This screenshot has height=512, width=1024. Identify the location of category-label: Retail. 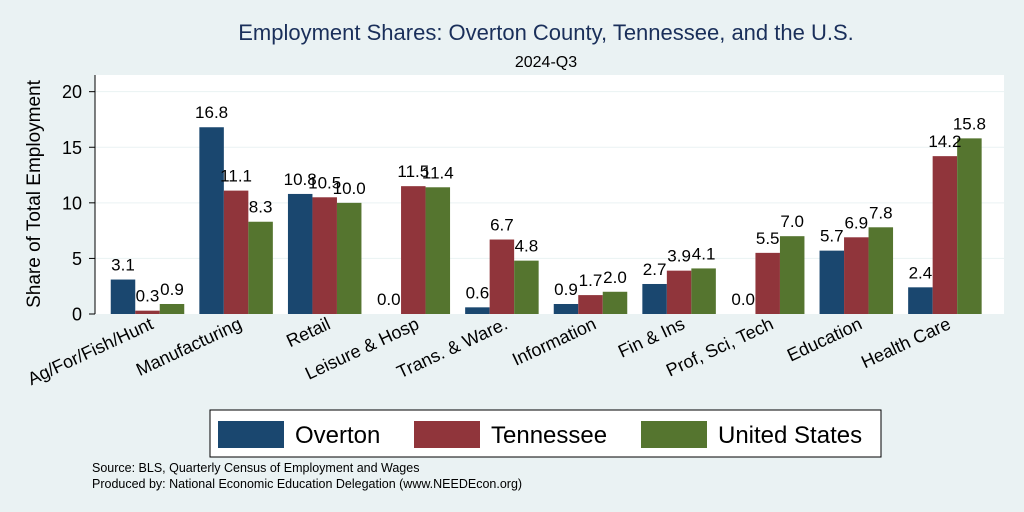
(308, 332).